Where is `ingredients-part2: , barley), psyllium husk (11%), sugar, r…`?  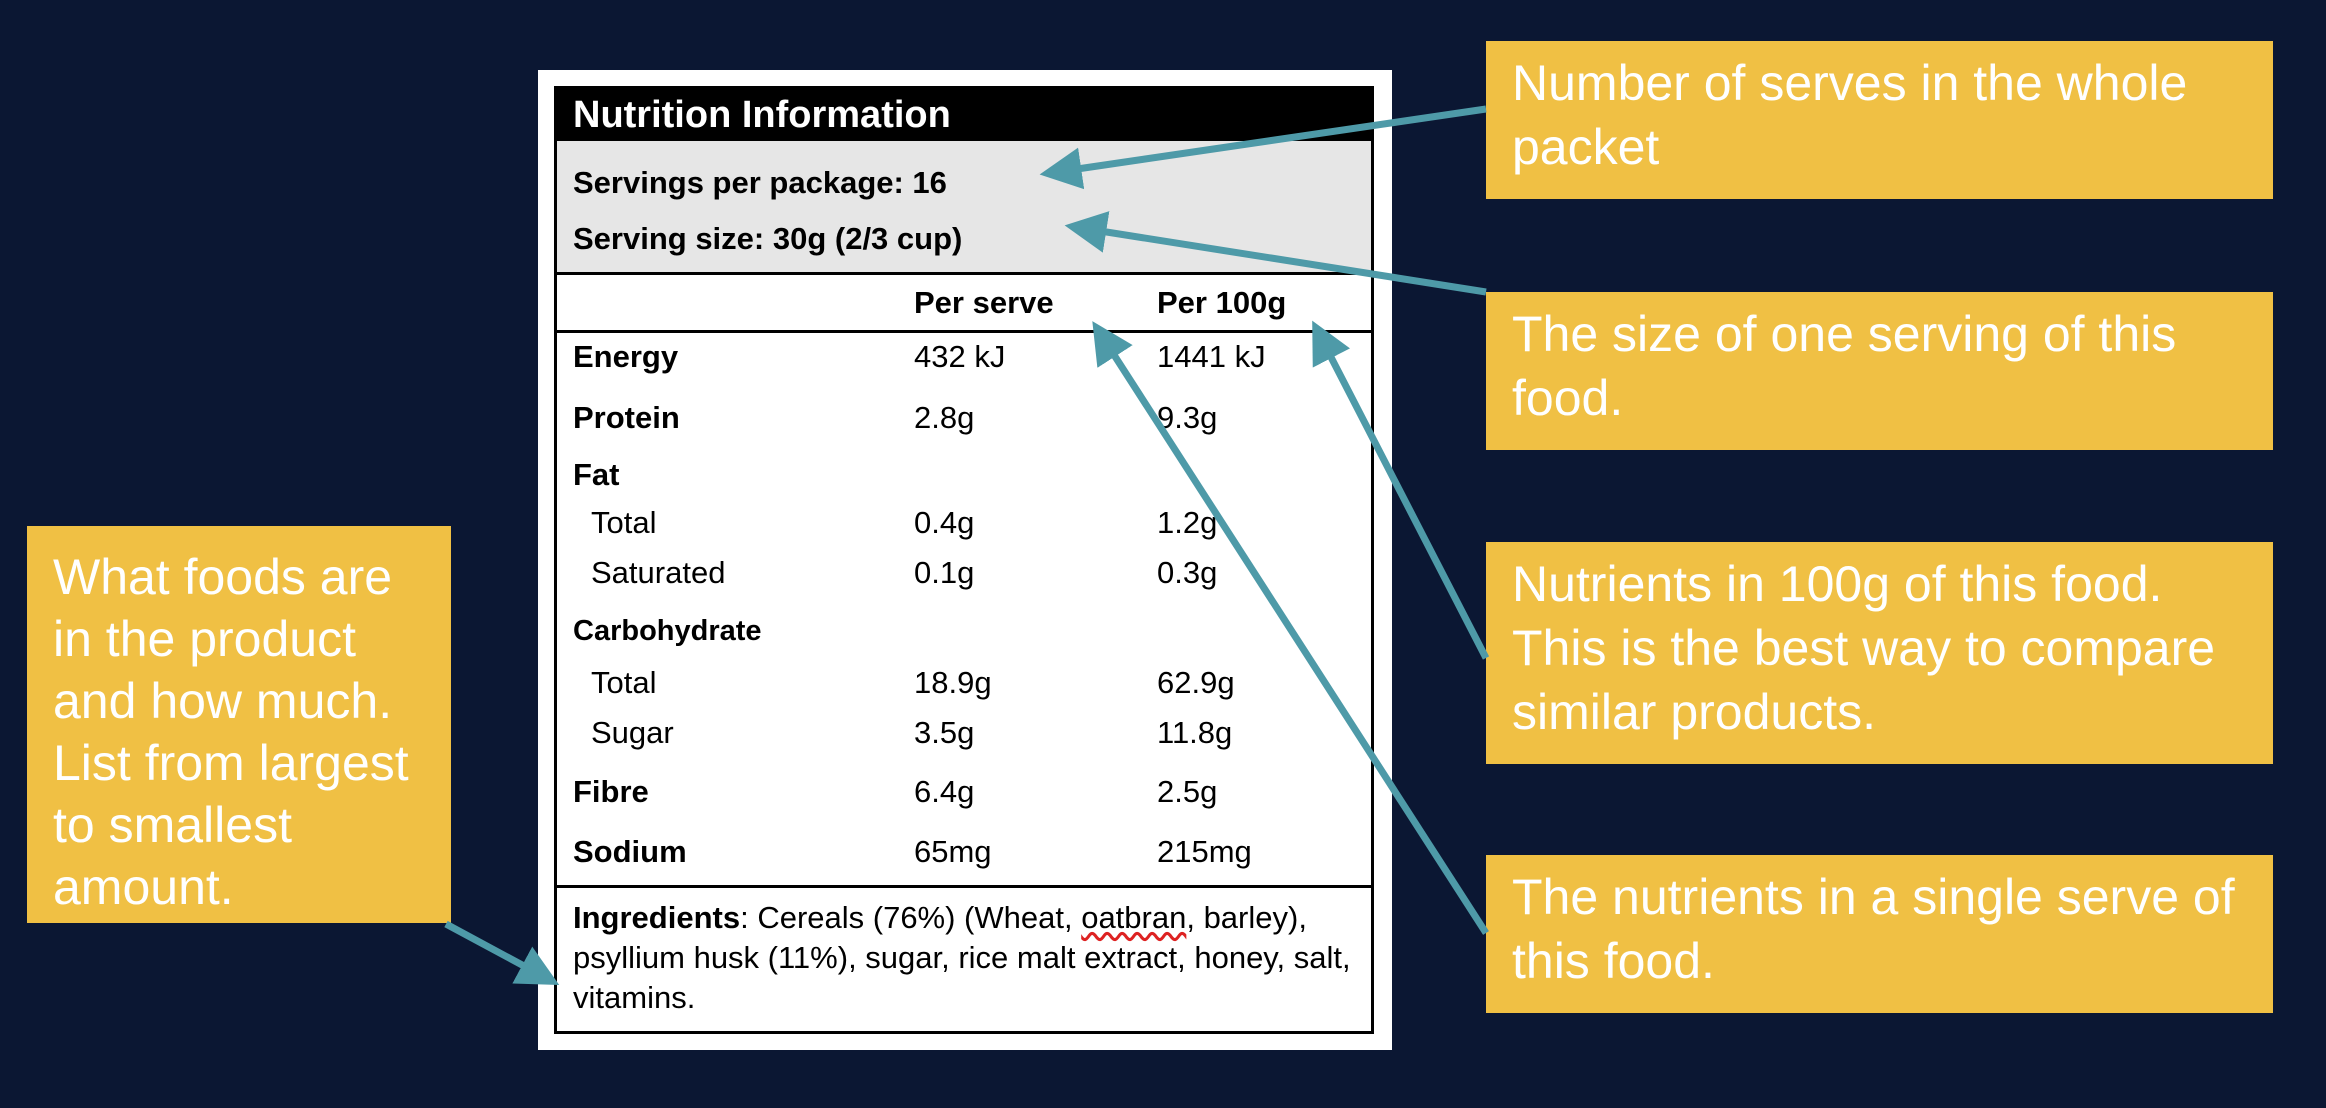 ingredients-part2: , barley), psyllium husk (11%), sugar, r… is located at coordinates (962, 957).